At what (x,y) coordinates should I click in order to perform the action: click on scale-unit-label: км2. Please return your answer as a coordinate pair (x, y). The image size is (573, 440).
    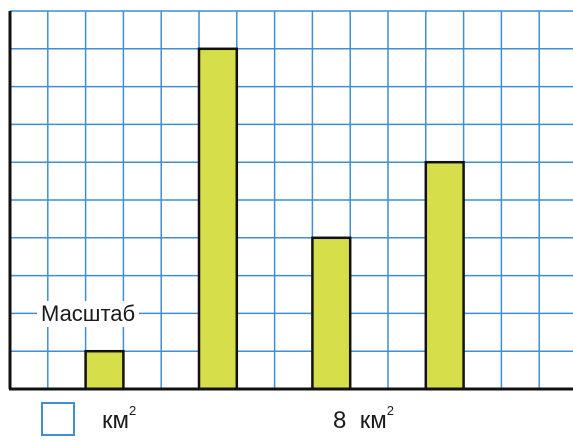
    Looking at the image, I should click on (119, 419).